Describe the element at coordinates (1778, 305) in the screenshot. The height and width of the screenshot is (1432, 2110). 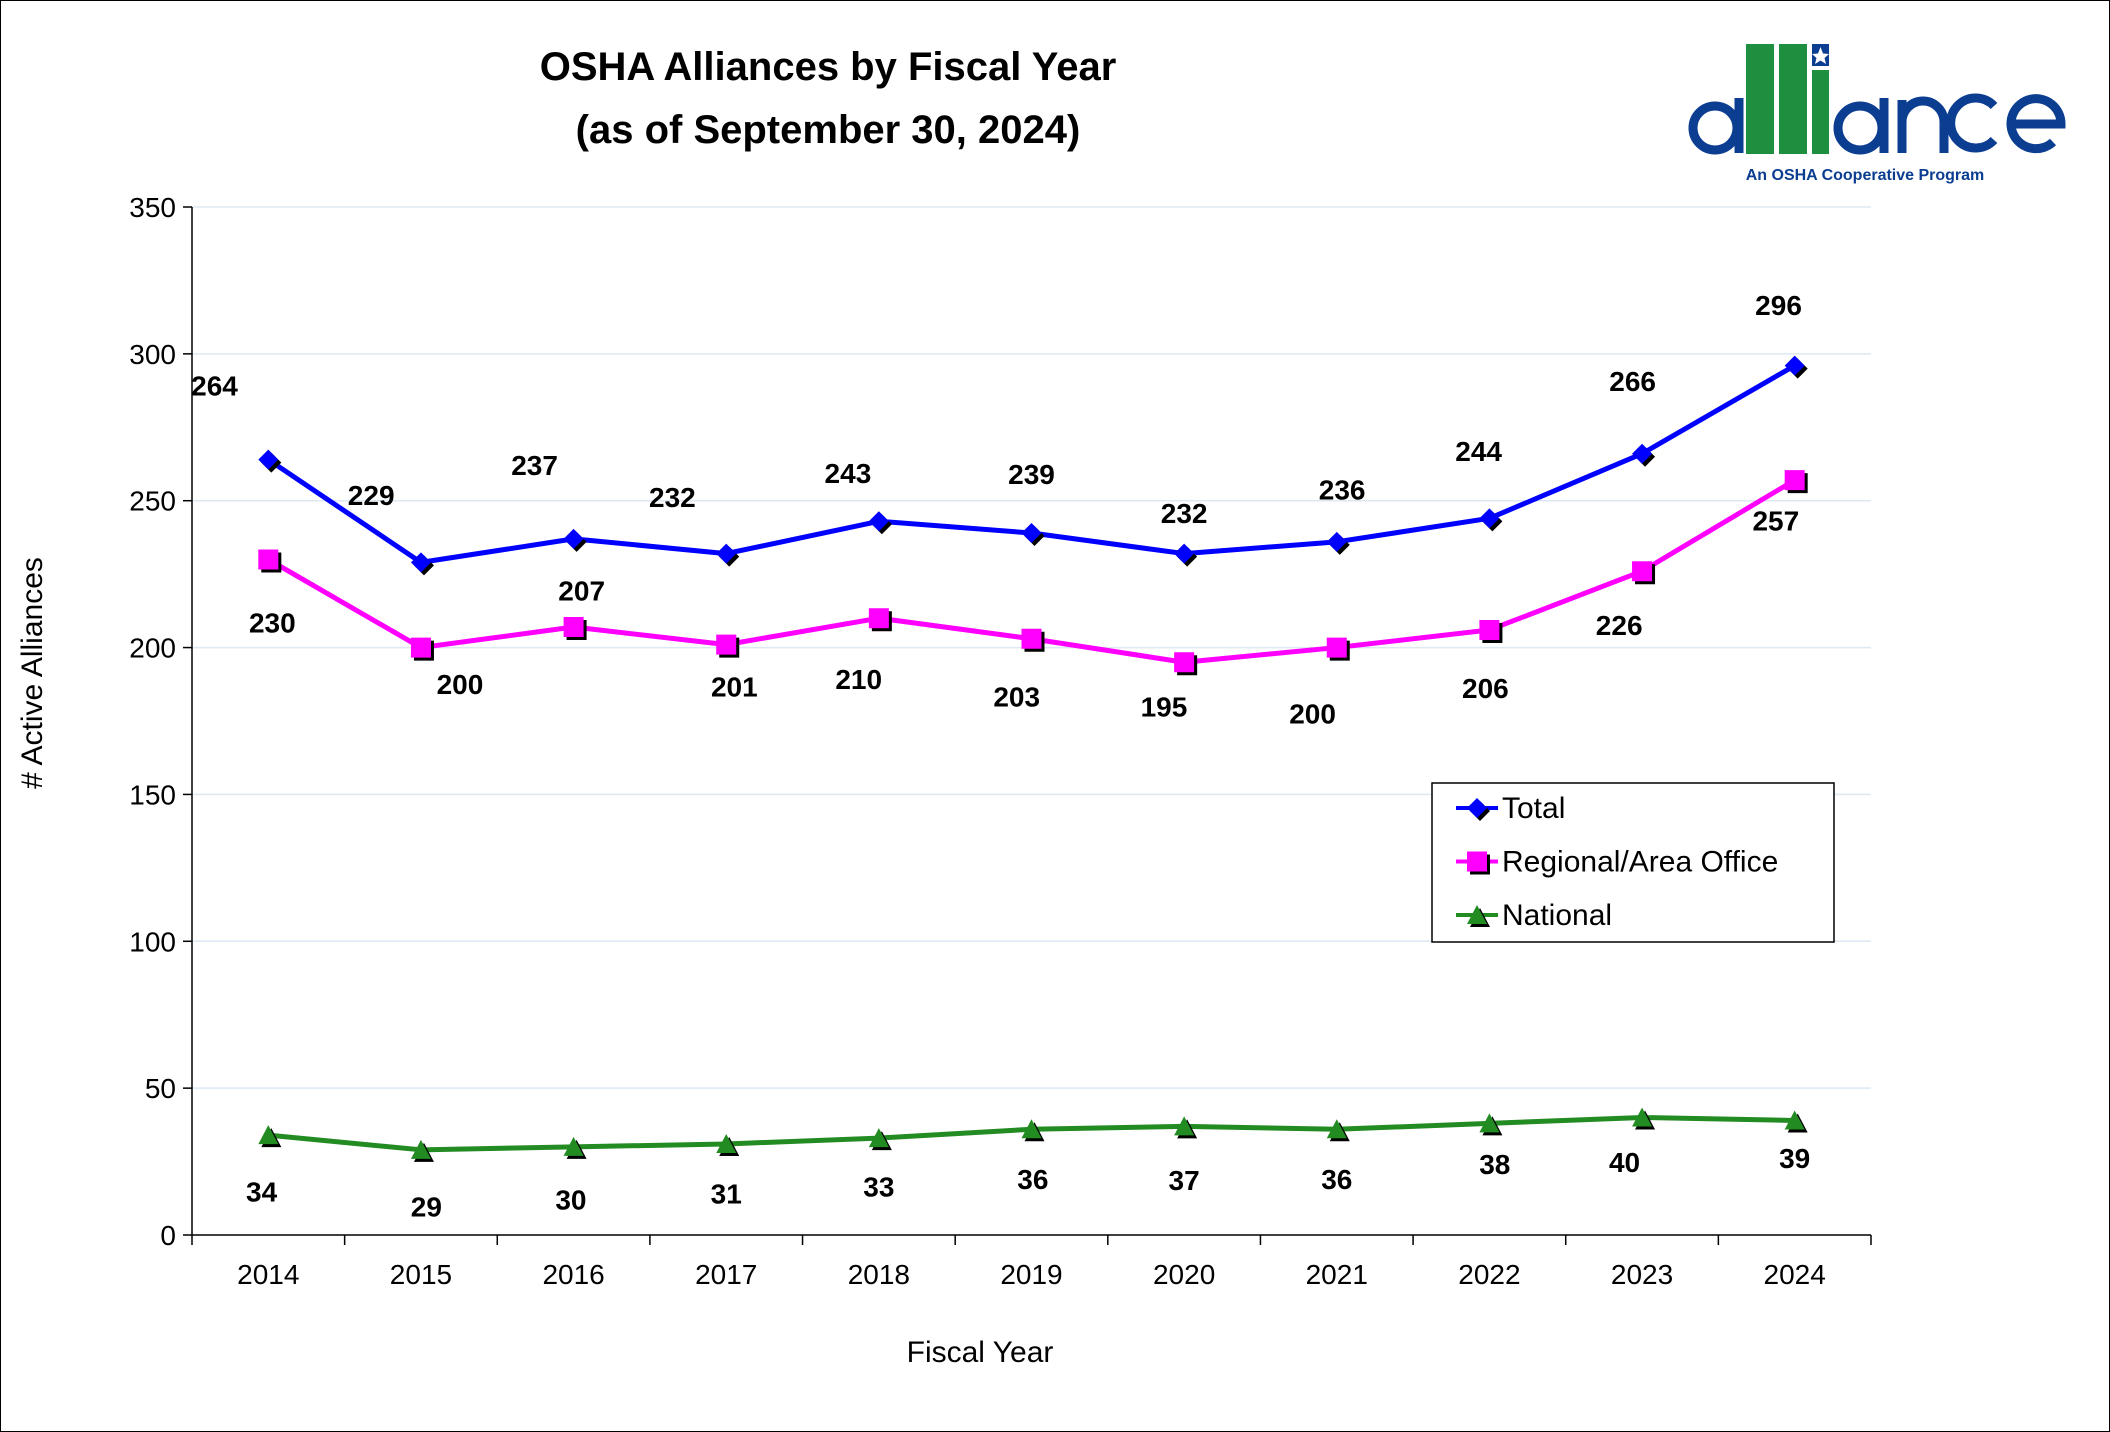
I see `data-label: 296` at that location.